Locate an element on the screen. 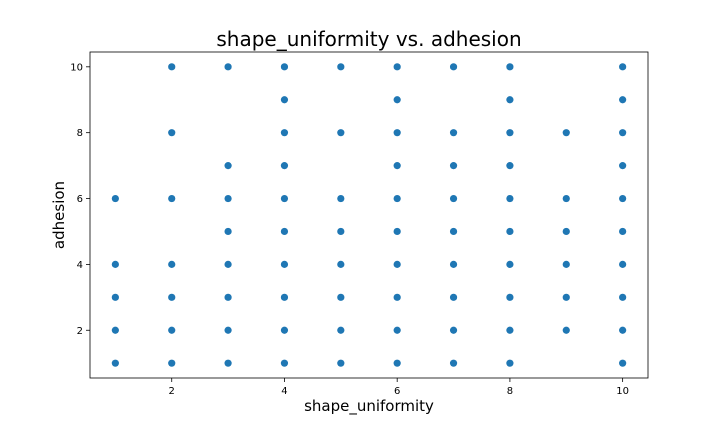  x-tick-label: 4 is located at coordinates (284, 391).